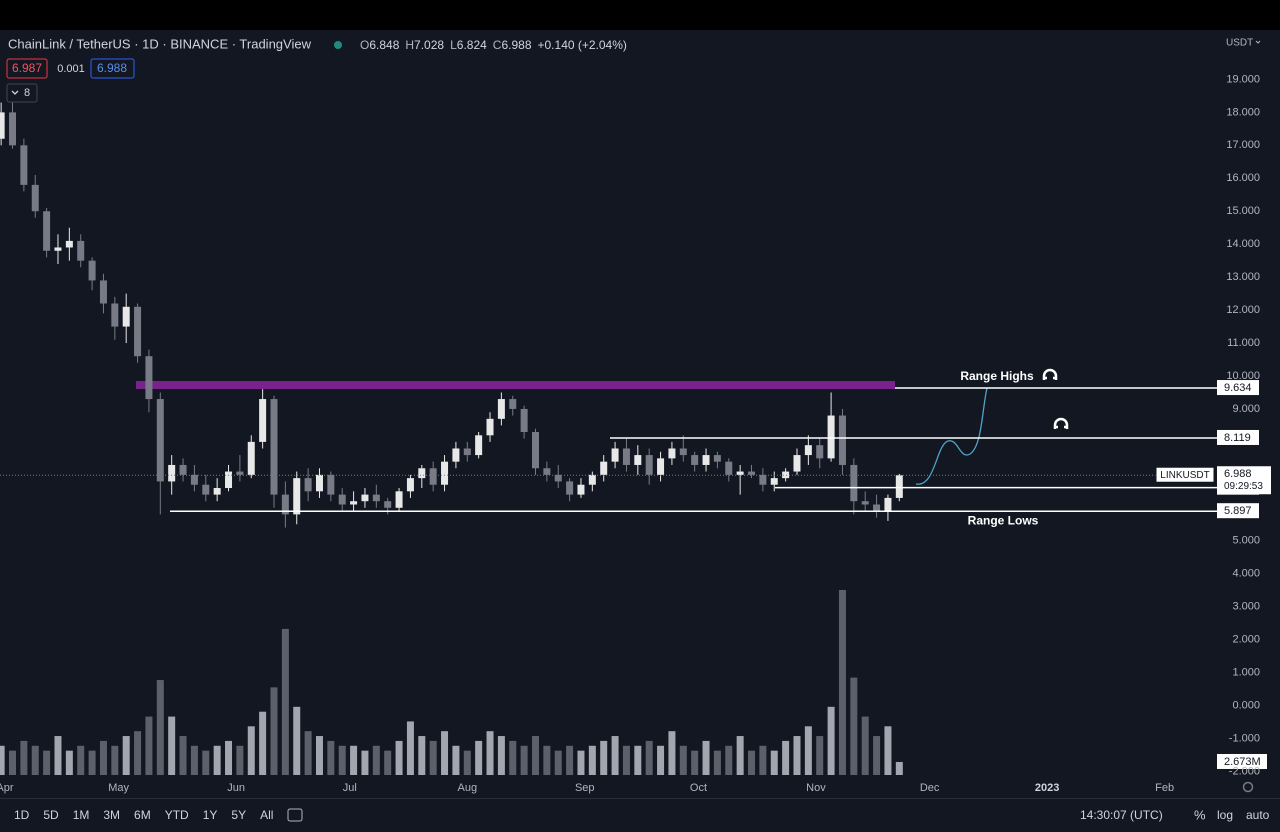 The height and width of the screenshot is (832, 1280). What do you see at coordinates (1237, 438) in the screenshot?
I see `level-value: 8.119` at bounding box center [1237, 438].